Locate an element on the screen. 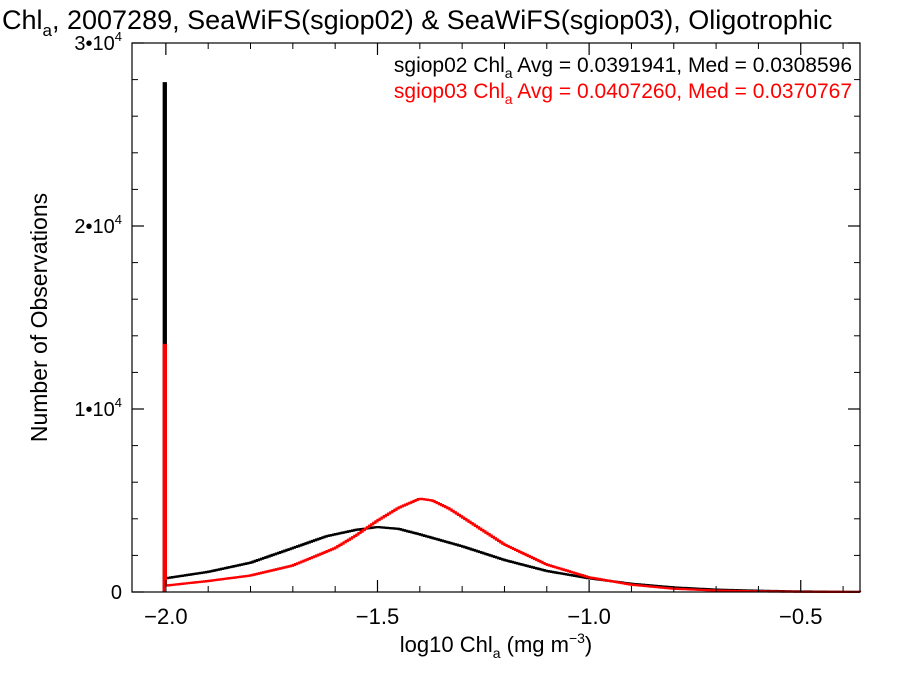  legend-stats-prefix: sgiop03 Chl is located at coordinates (449, 91).